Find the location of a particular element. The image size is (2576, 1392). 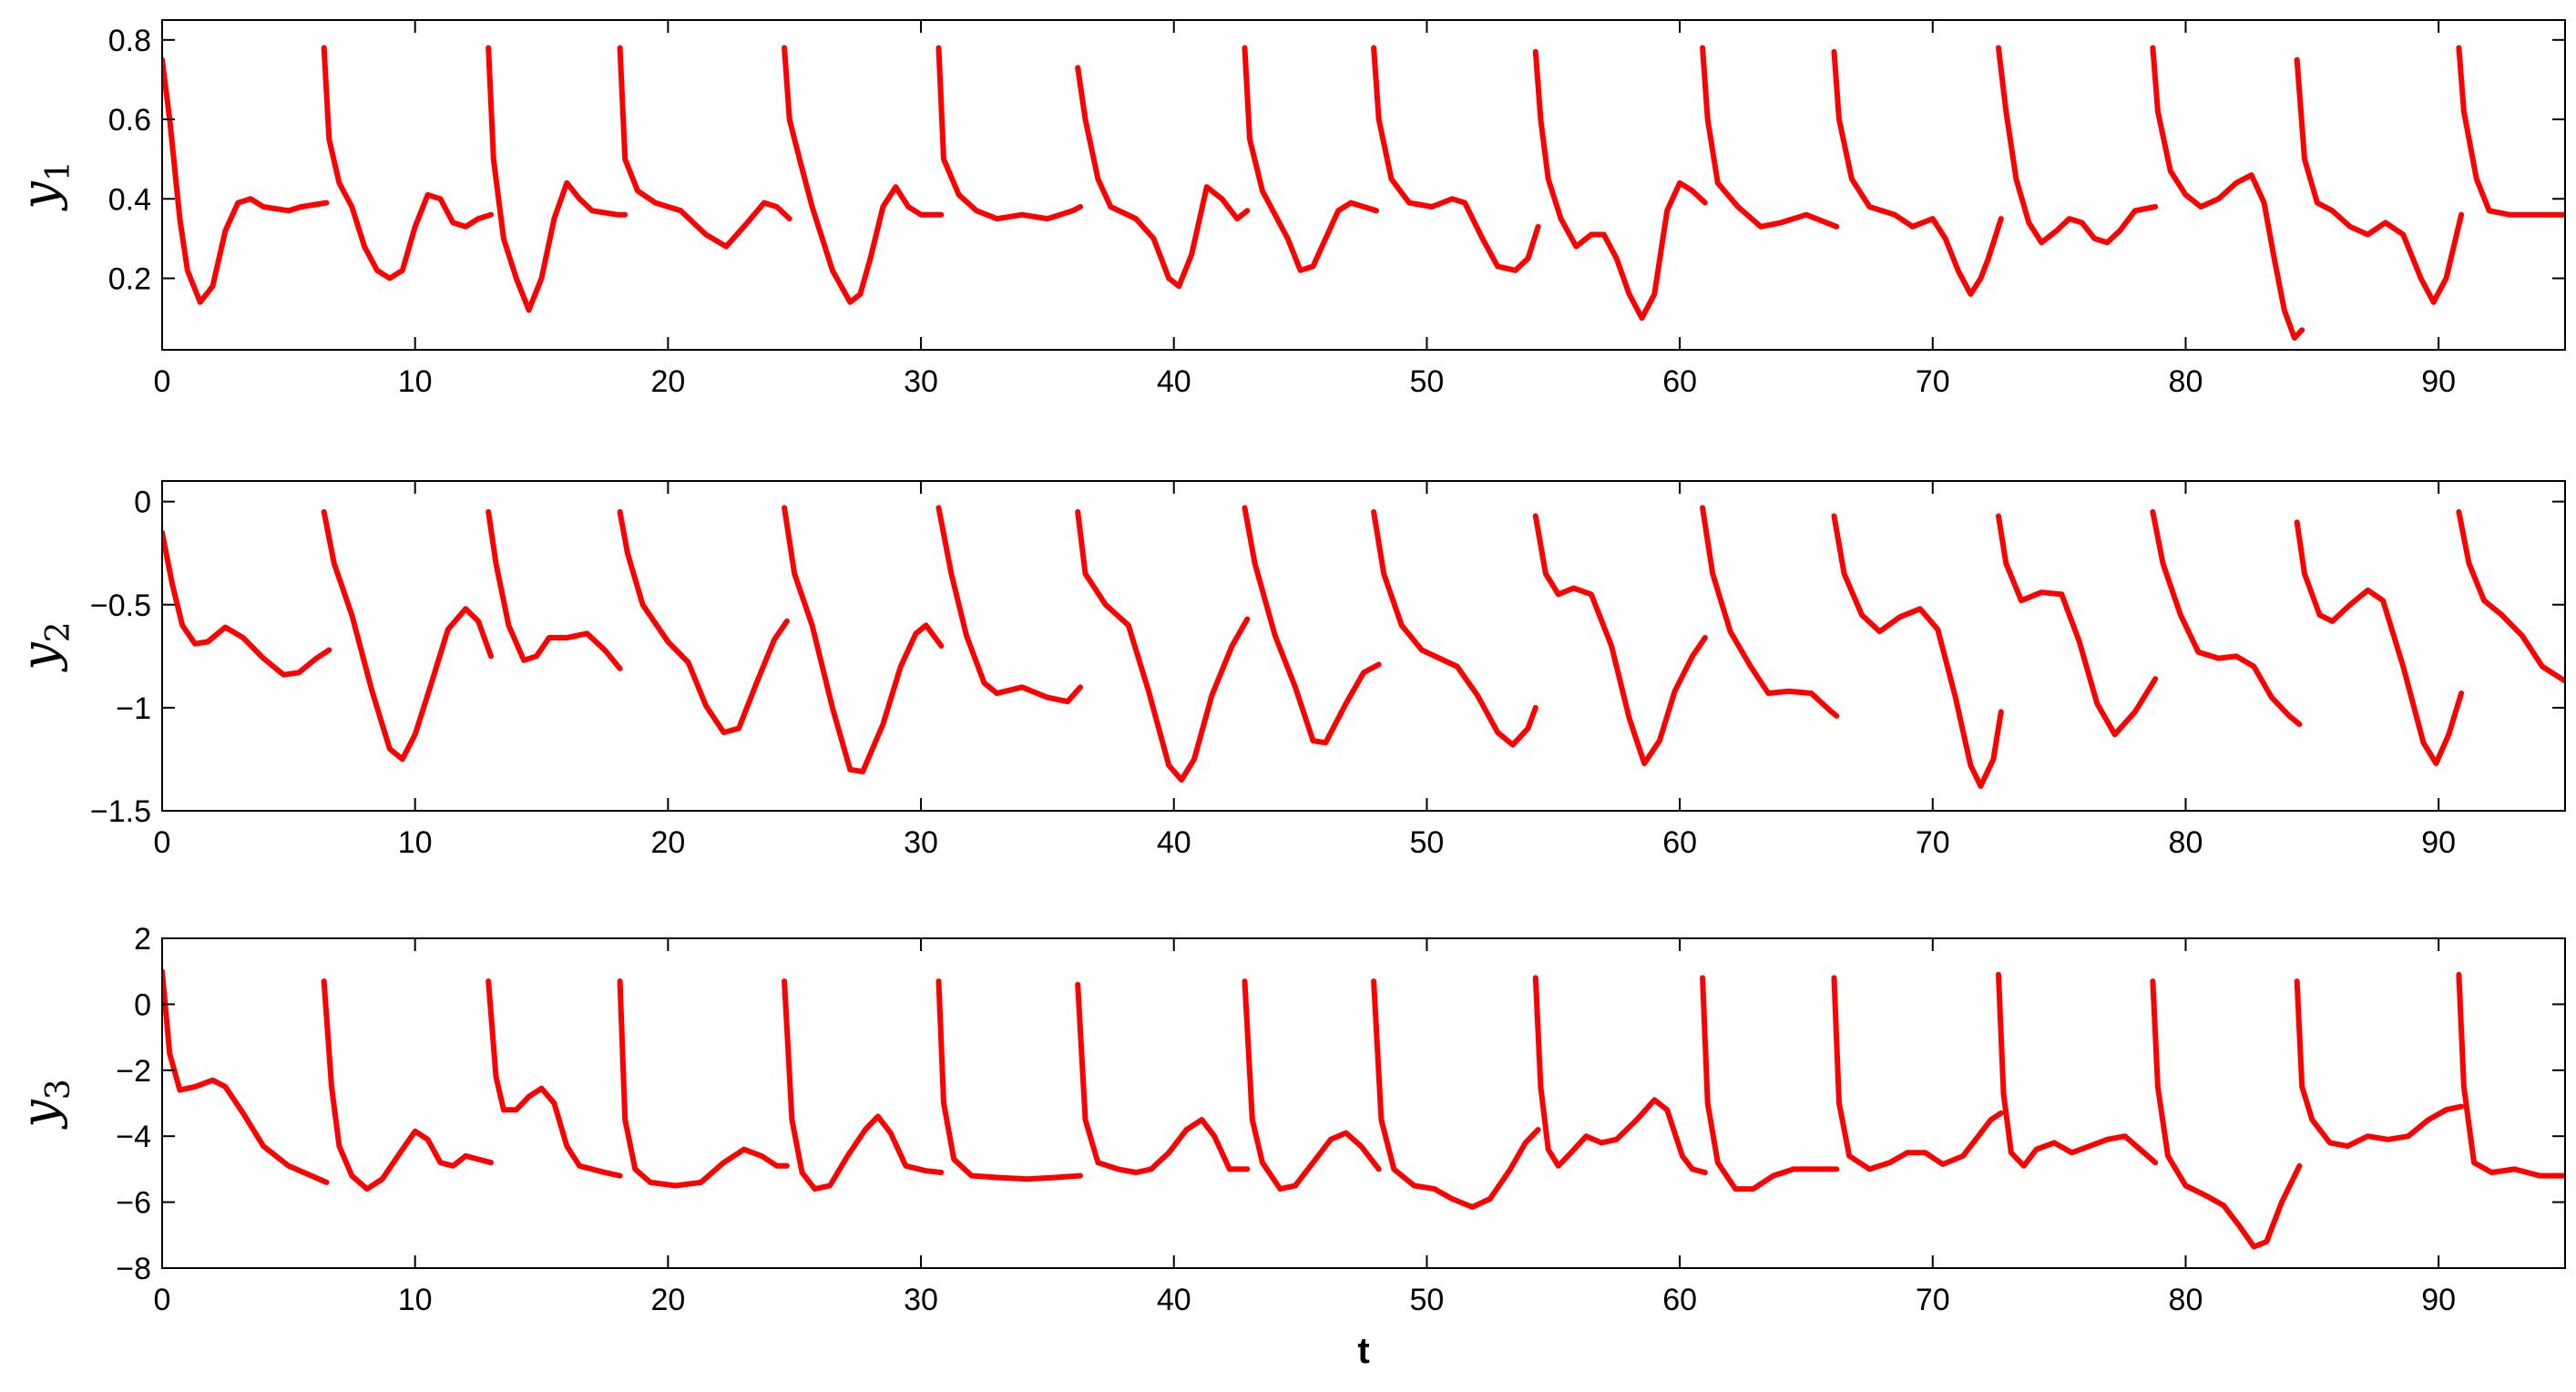

y-tick-label: 0.6 is located at coordinates (129, 120).